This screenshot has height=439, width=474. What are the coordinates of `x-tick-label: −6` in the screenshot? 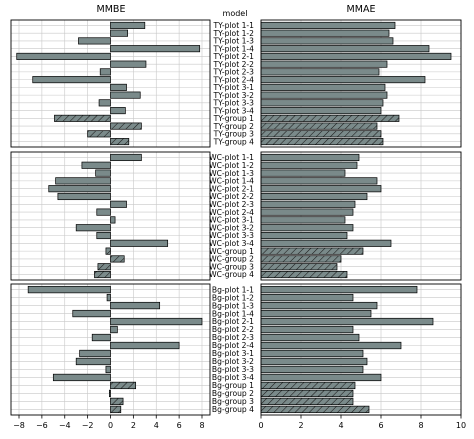 It's located at (42, 425).